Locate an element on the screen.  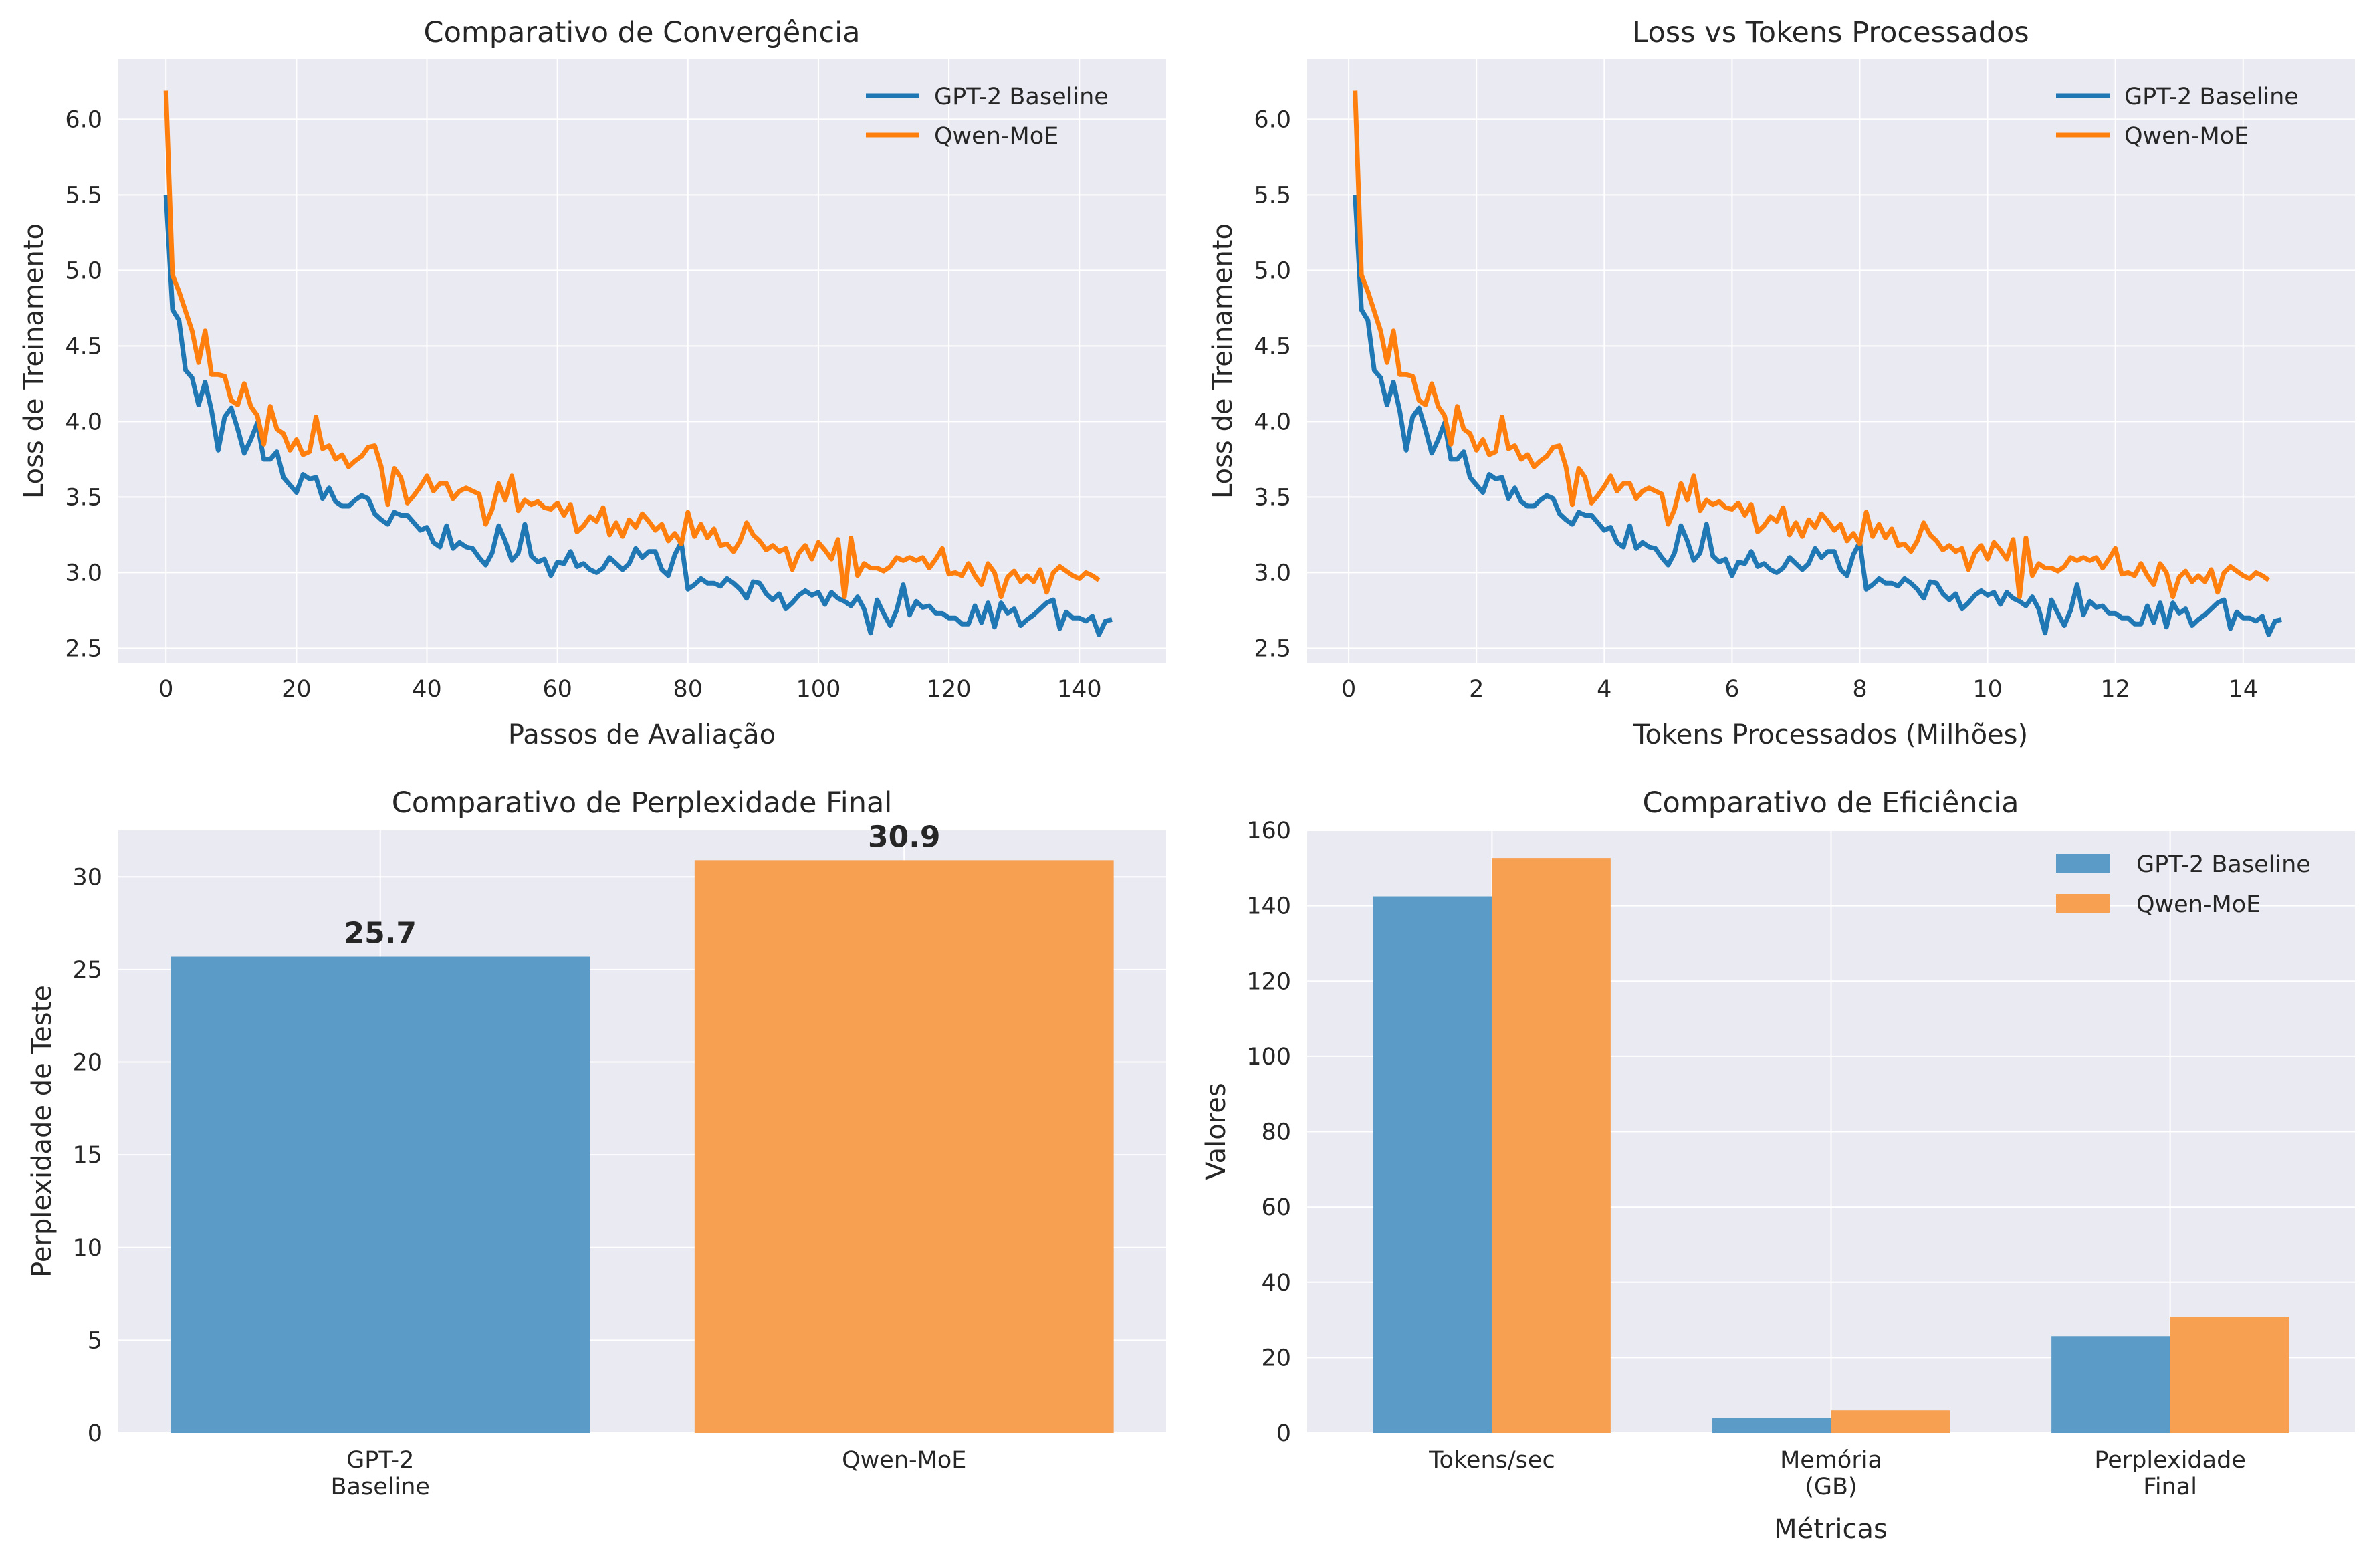
x-tick-label: GPT-2 Baseline is located at coordinates (381, 1473).